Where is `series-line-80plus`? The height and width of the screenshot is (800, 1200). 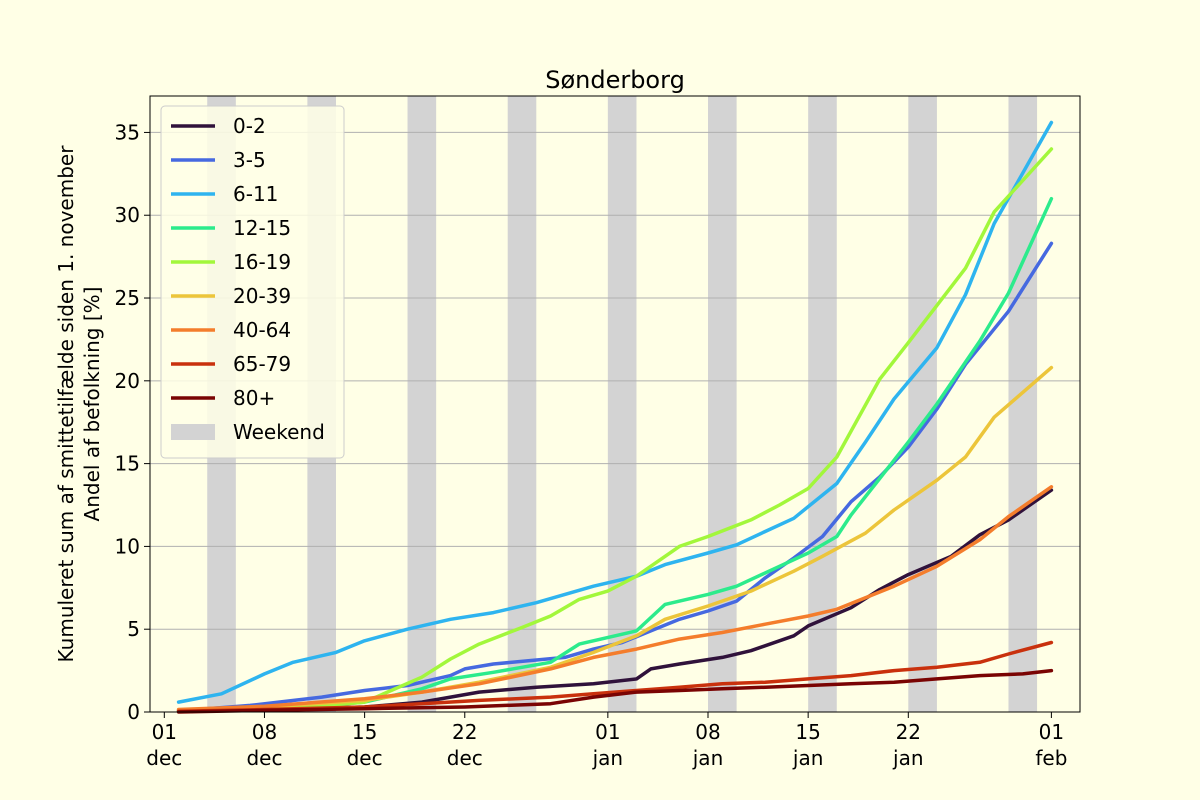 series-line-80plus is located at coordinates (615, 691).